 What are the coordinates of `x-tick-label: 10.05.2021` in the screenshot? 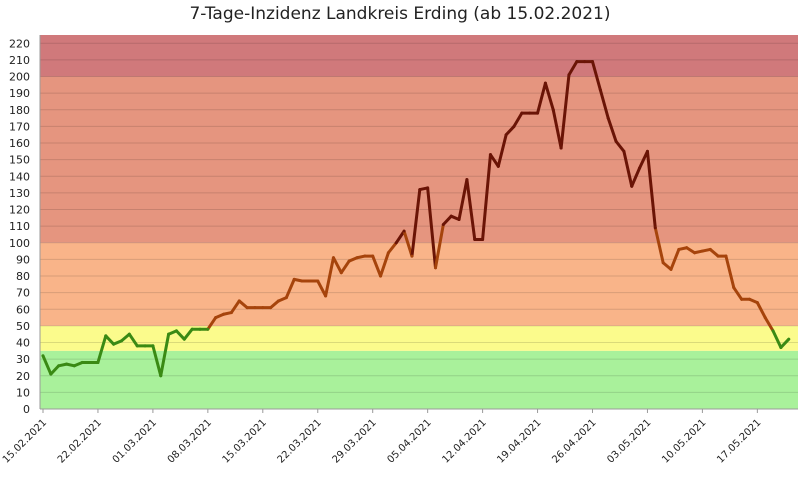 It's located at (684, 441).